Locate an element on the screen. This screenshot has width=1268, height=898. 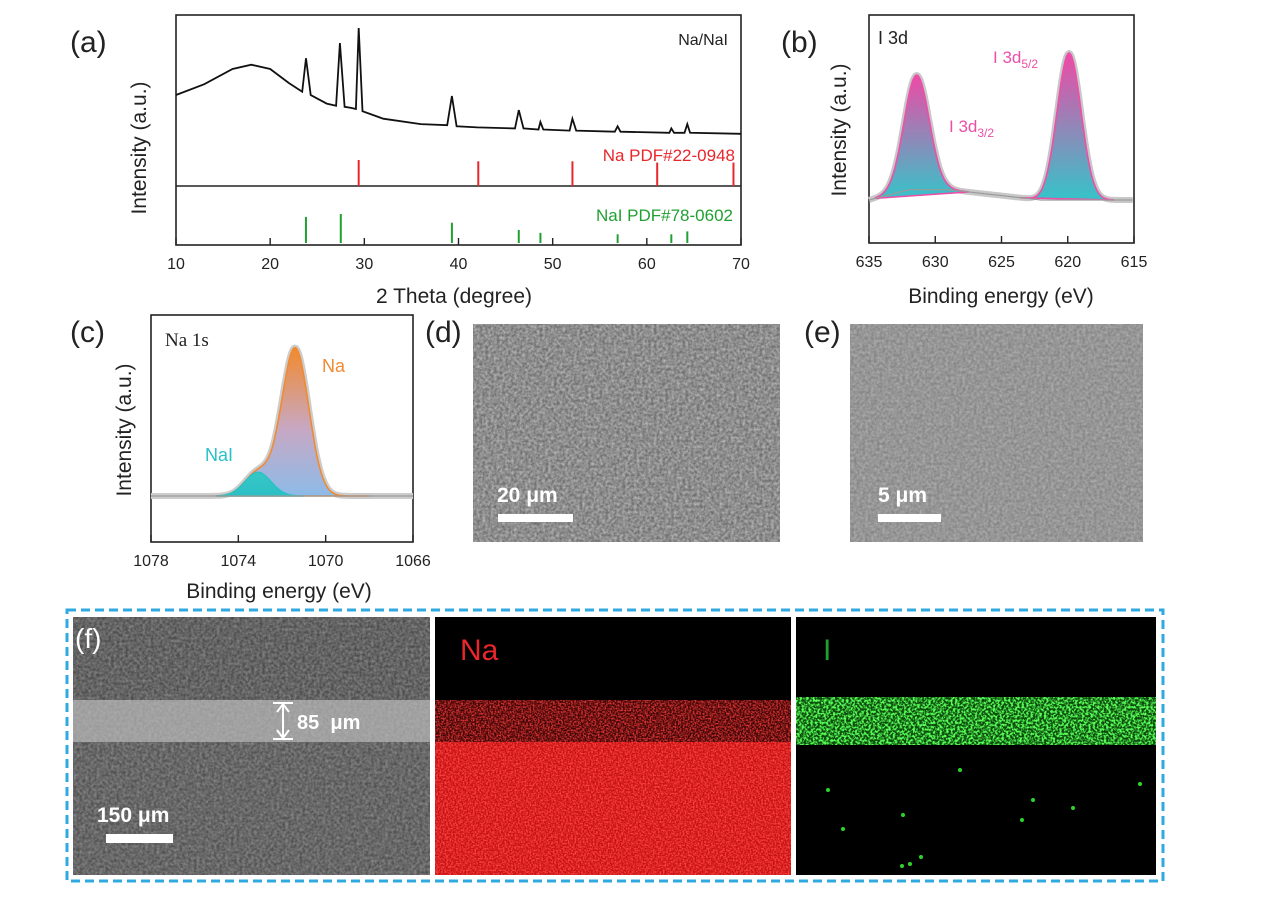
panel-a-ref2-label: NaI PDF#78-0602 is located at coordinates (664, 215).